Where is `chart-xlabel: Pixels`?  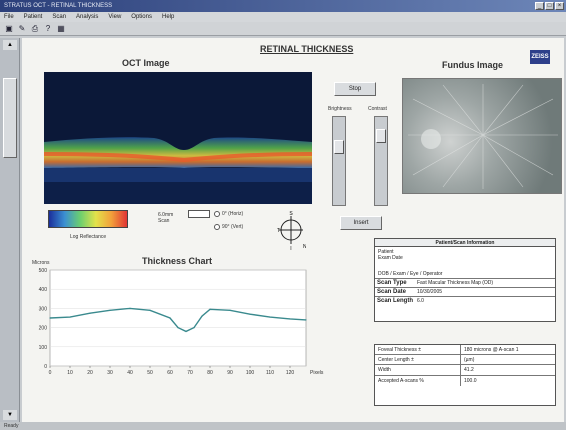
chart-xlabel: Pixels is located at coordinates (317, 373).